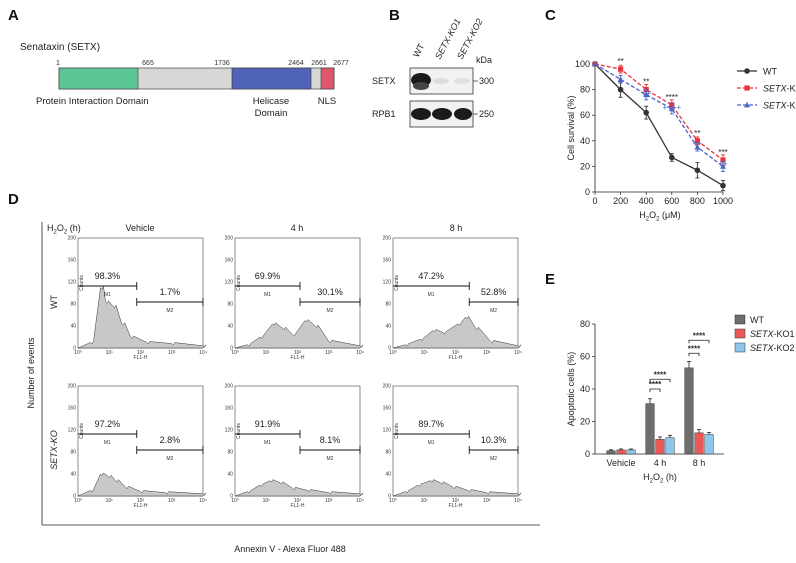 This screenshot has height=563, width=796. Describe the element at coordinates (620, 463) in the screenshot. I see `e-xtick-label: Vehicle` at that location.